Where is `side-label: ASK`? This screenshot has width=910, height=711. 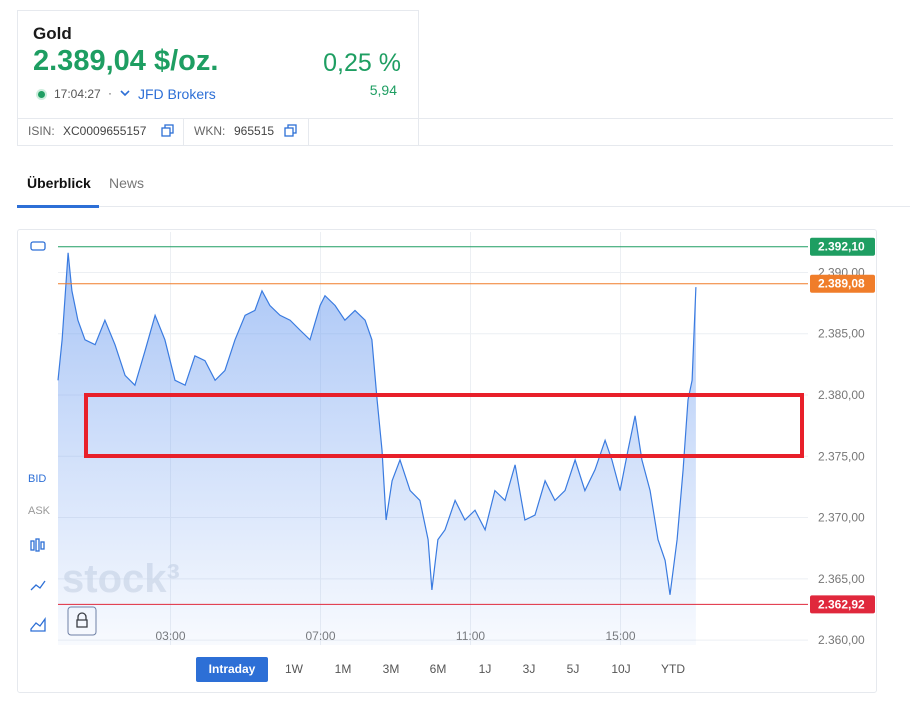 side-label: ASK is located at coordinates (39, 511).